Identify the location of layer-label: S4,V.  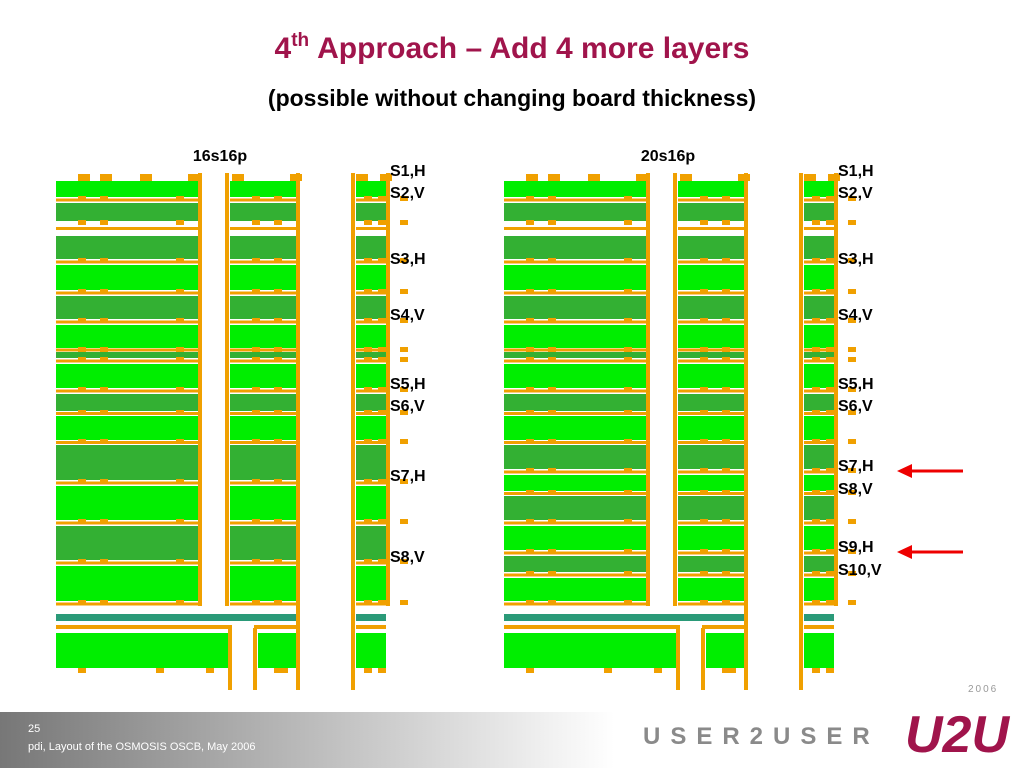
(855, 315).